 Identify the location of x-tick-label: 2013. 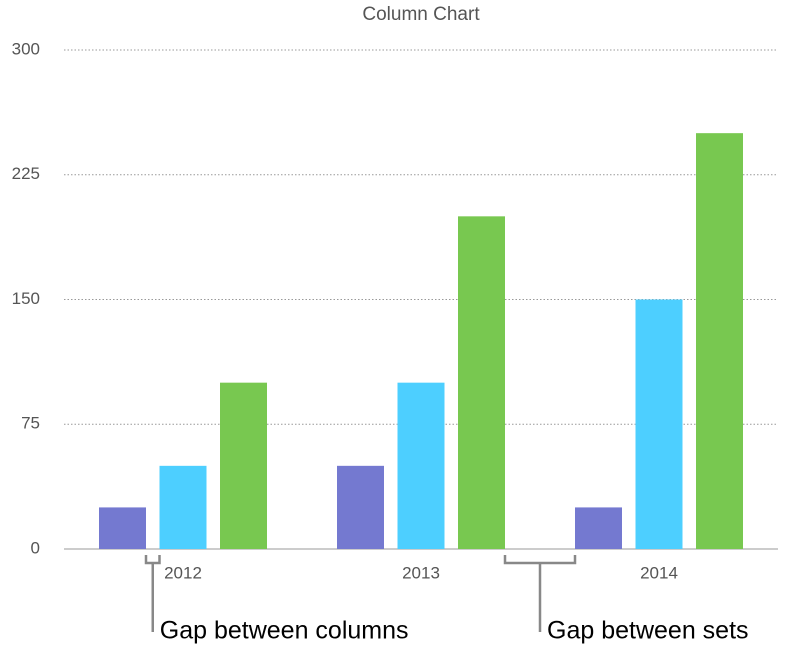
(421, 572).